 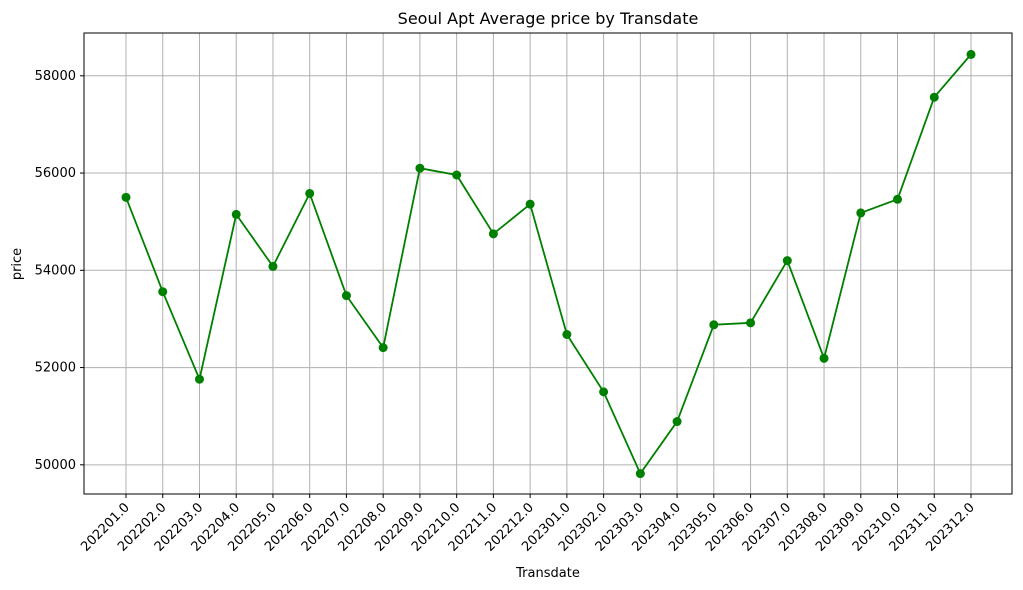 What do you see at coordinates (55, 368) in the screenshot?
I see `y-tick-label: 52000` at bounding box center [55, 368].